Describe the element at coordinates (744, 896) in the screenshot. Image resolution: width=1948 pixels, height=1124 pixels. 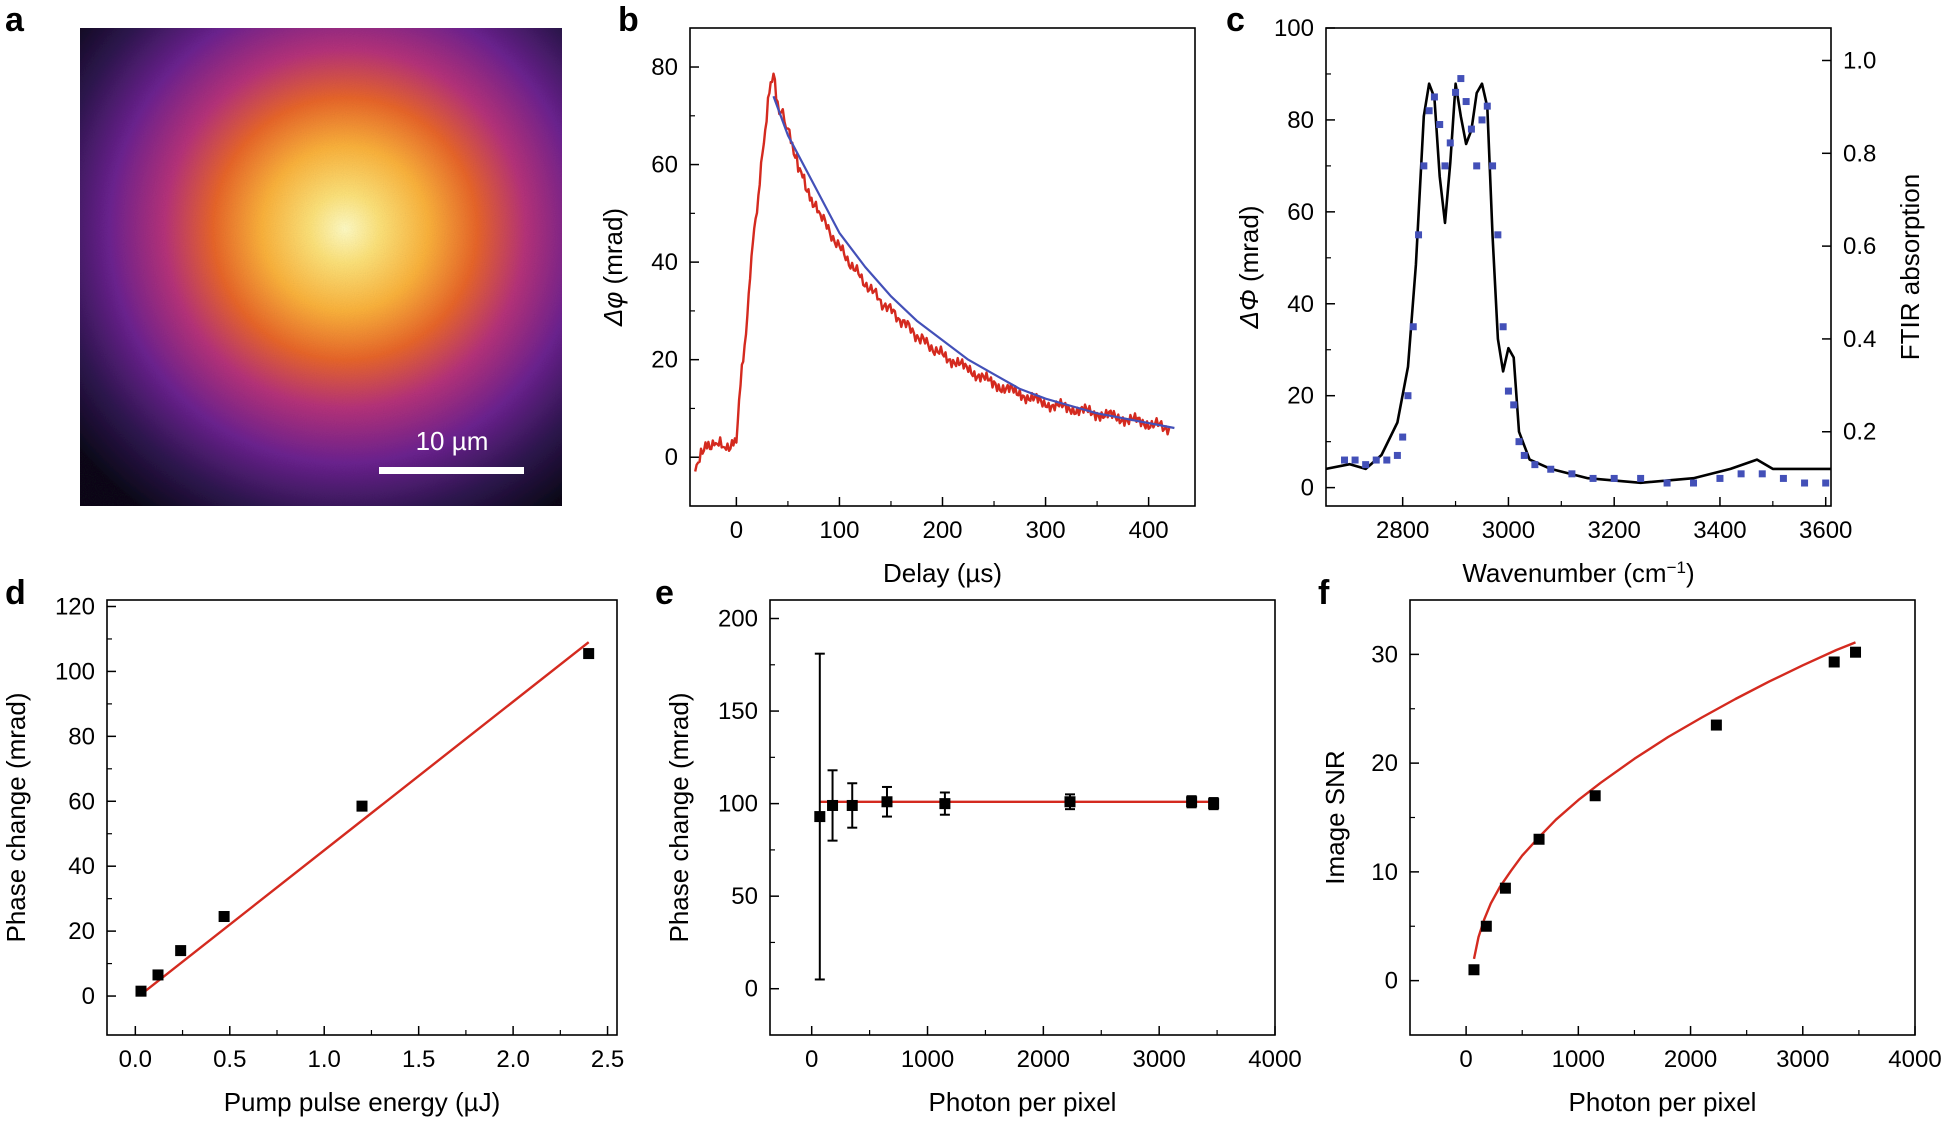
I see `y-tick-label: 50` at that location.